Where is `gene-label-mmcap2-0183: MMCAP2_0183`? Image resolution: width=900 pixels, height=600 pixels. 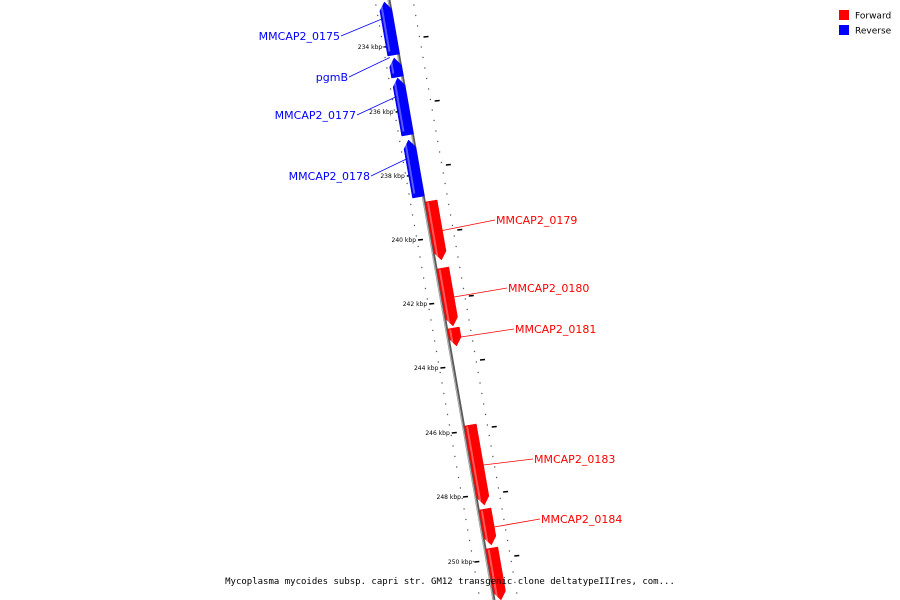 gene-label-mmcap2-0183: MMCAP2_0183 is located at coordinates (574, 459).